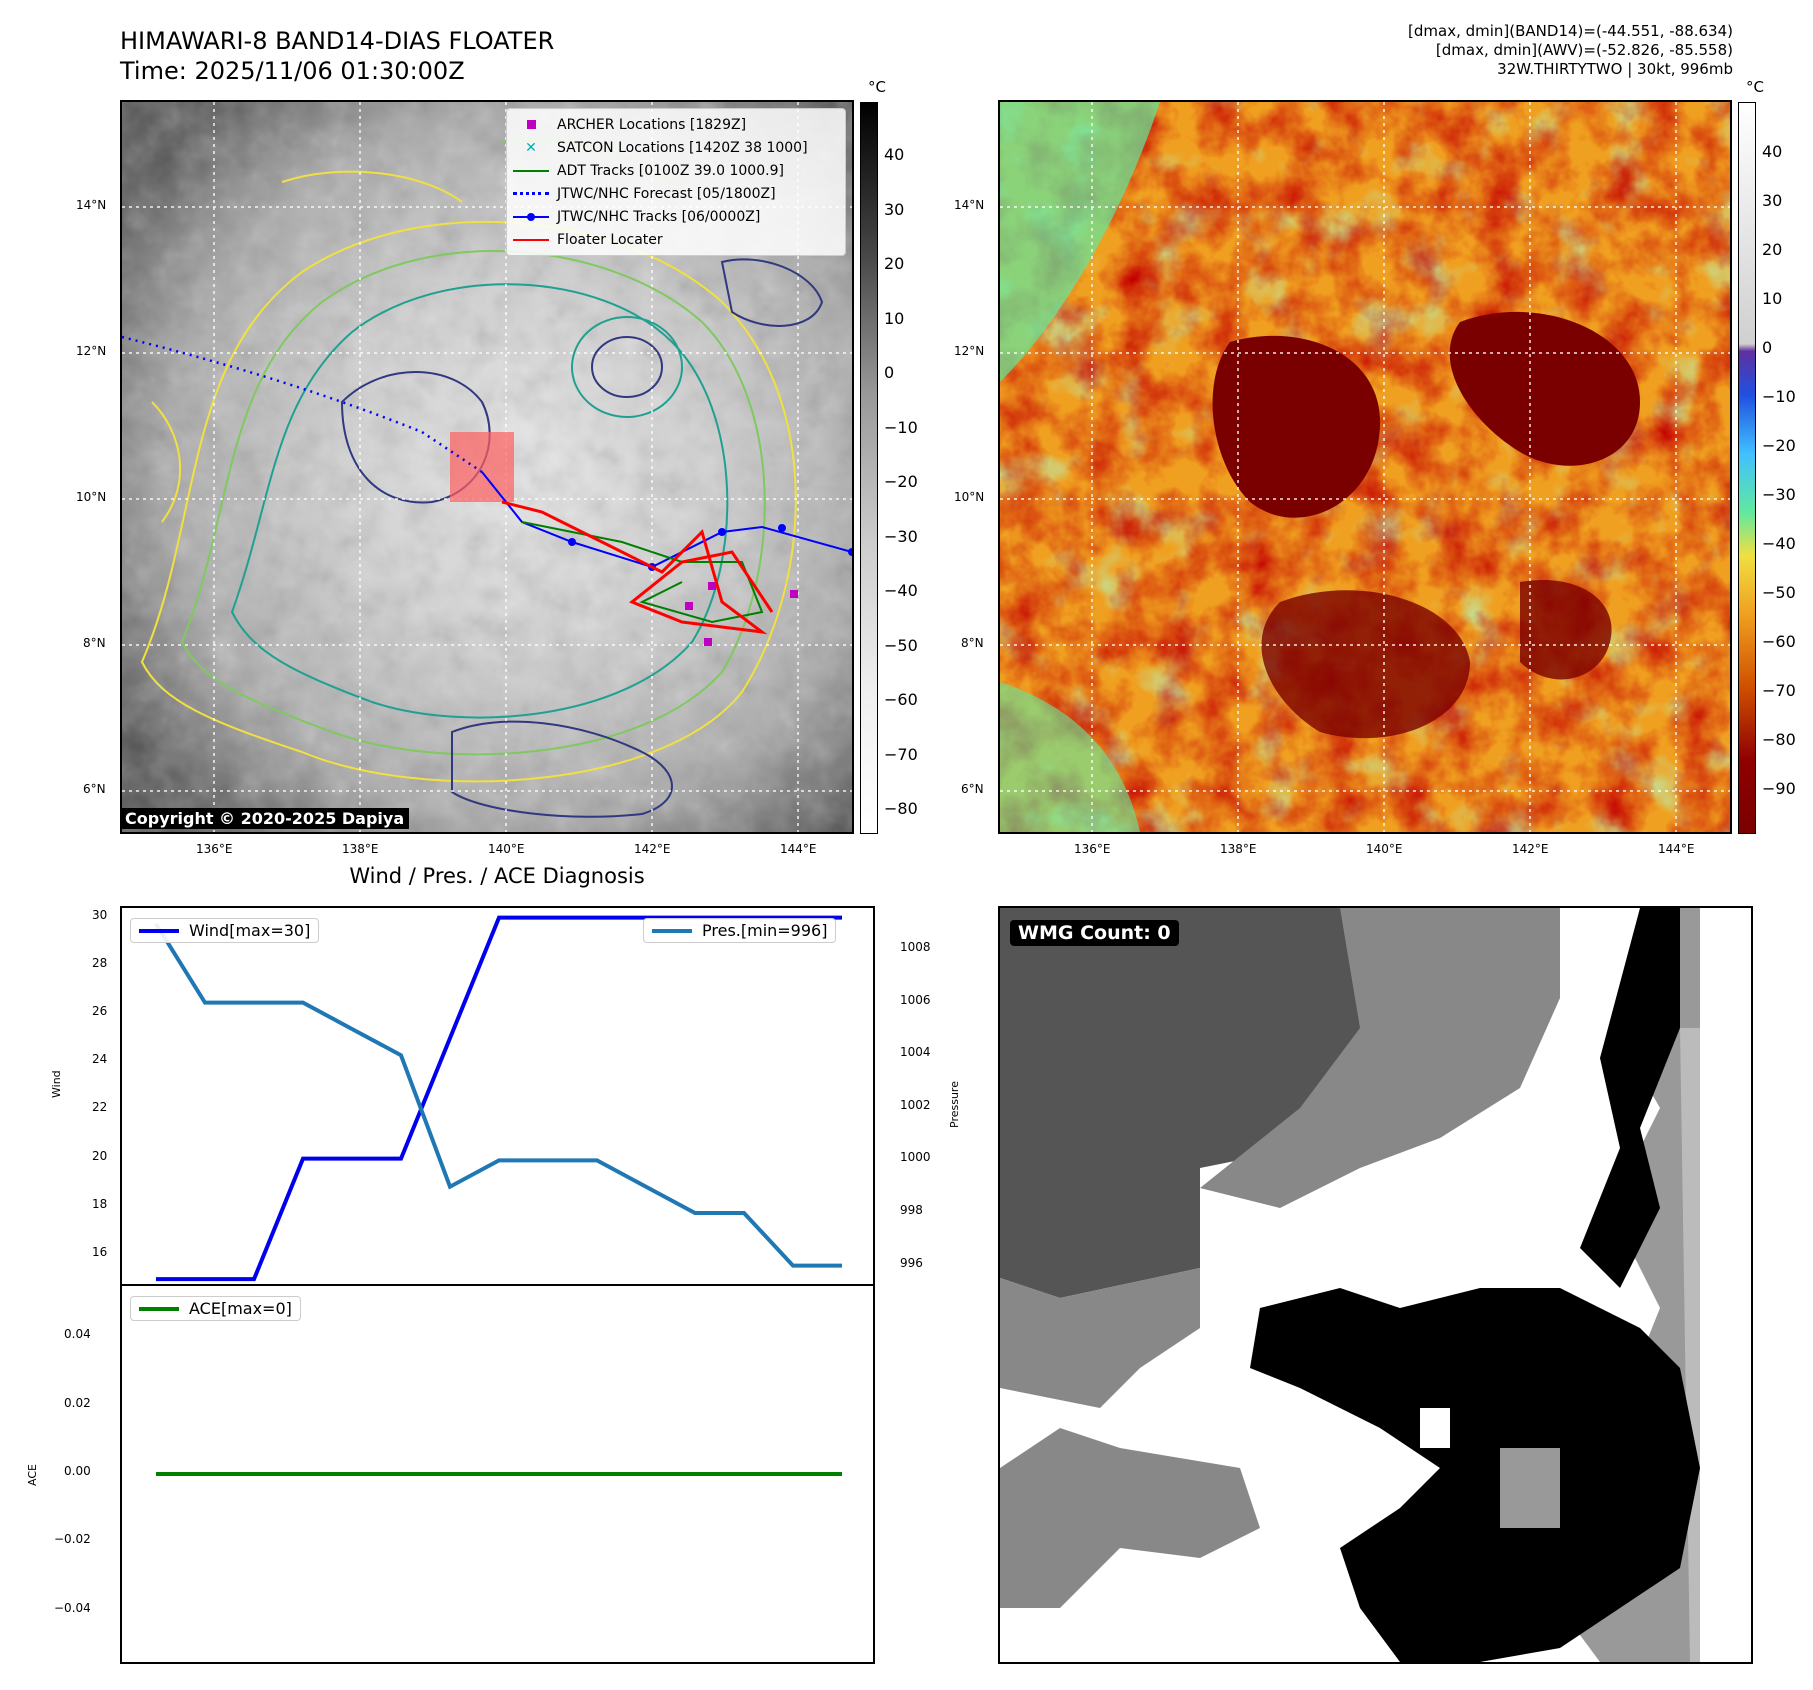 The width and height of the screenshot is (1813, 1690). What do you see at coordinates (676, 216) in the screenshot?
I see `legend-jtwc-tracks: JTWC/NHC Tracks [06/0000Z]` at bounding box center [676, 216].